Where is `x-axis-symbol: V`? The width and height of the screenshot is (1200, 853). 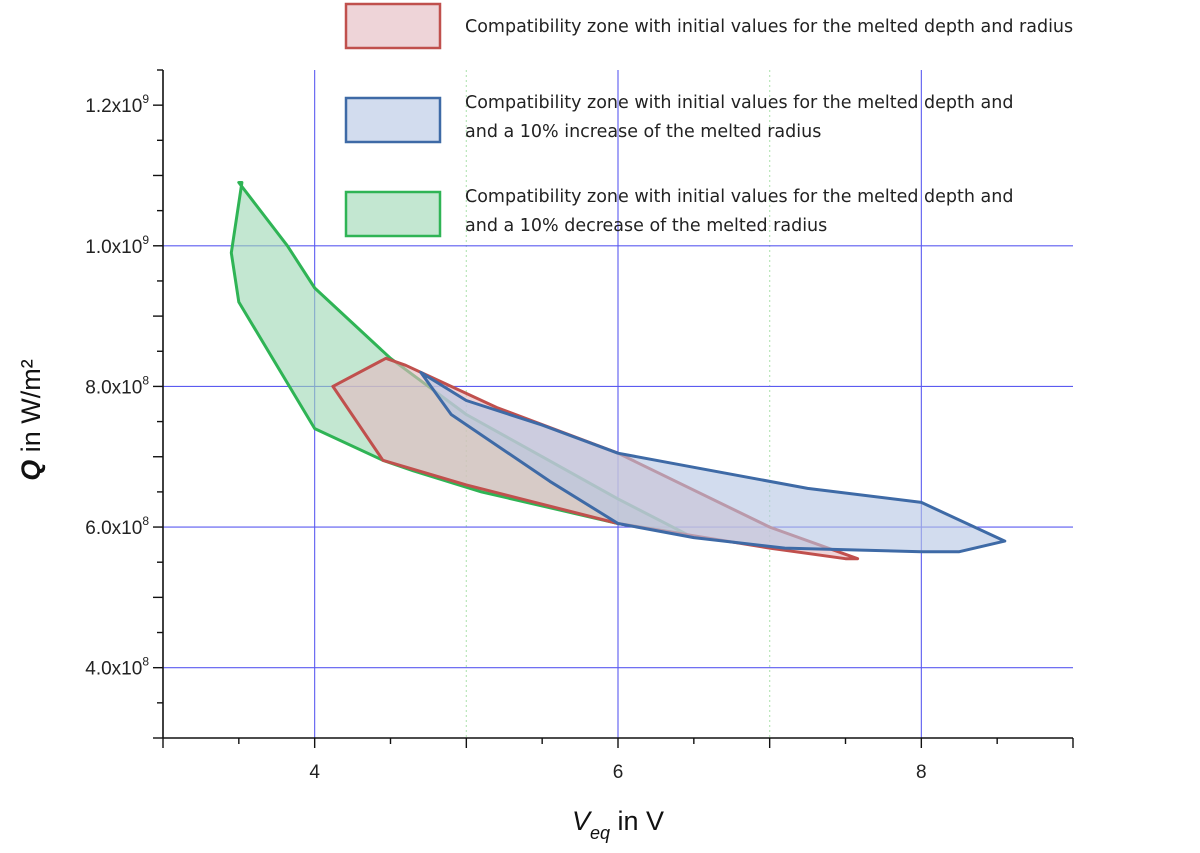
x-axis-symbol: V is located at coordinates (582, 821).